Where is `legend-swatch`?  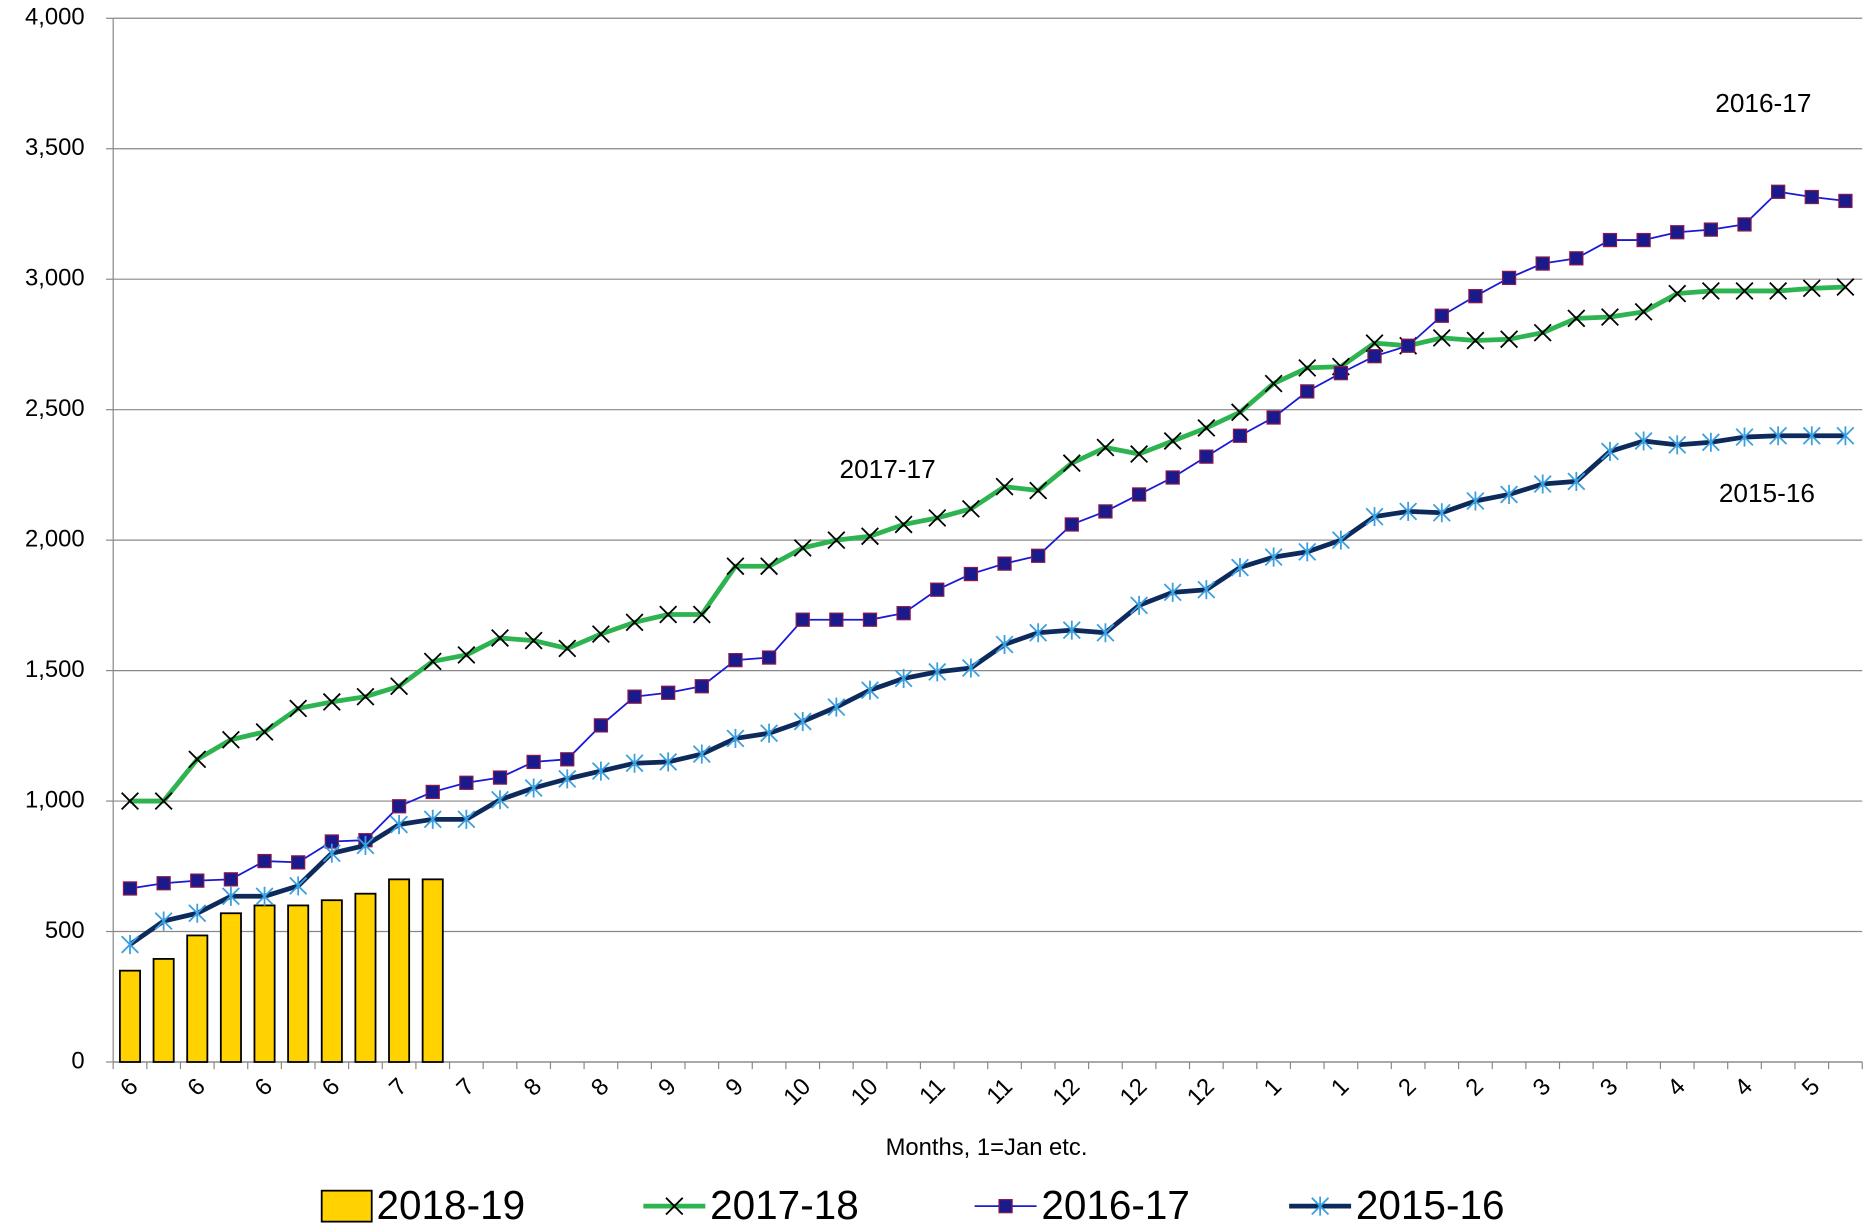
legend-swatch is located at coordinates (346, 1206).